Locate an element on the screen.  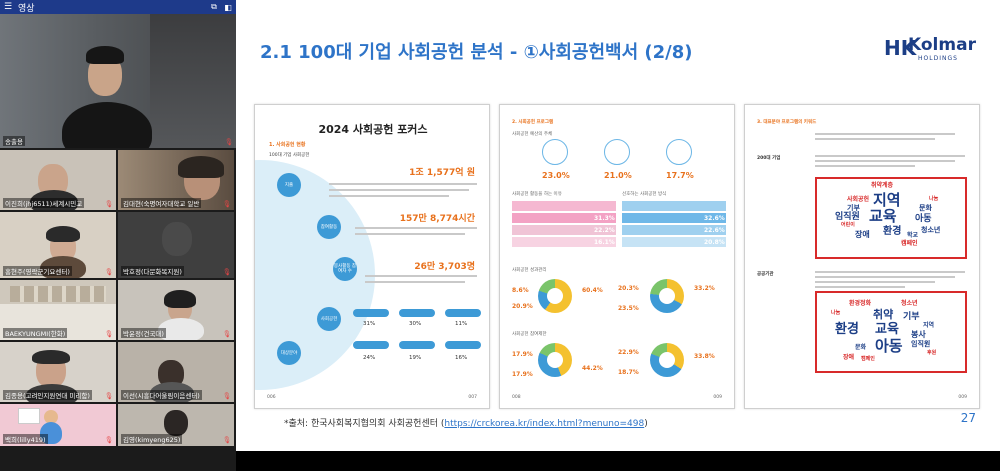
keyword: 봉사 is located at coordinates (918, 334).